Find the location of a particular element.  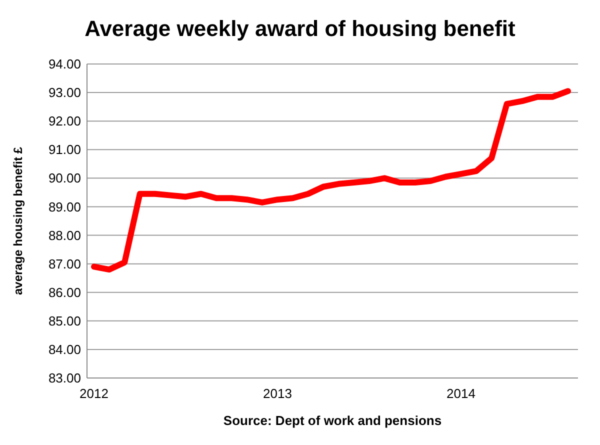

y-tick-label: 88.00 is located at coordinates (64, 235).